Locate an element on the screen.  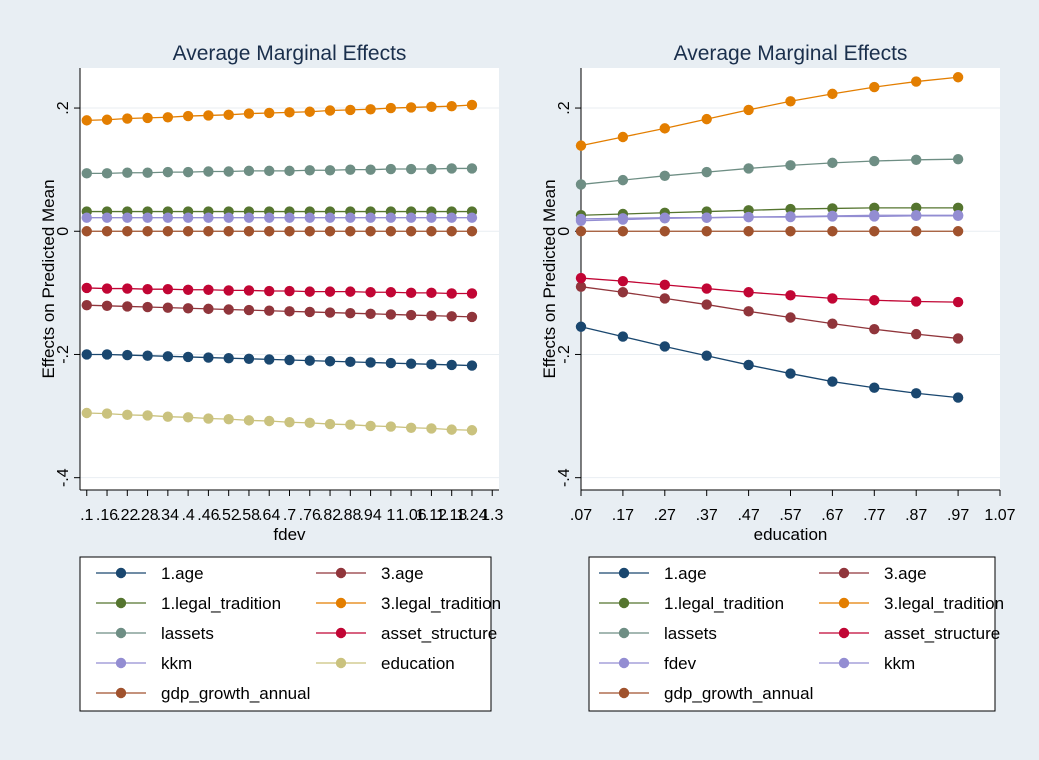
legend-label: fdev is located at coordinates (680, 663).